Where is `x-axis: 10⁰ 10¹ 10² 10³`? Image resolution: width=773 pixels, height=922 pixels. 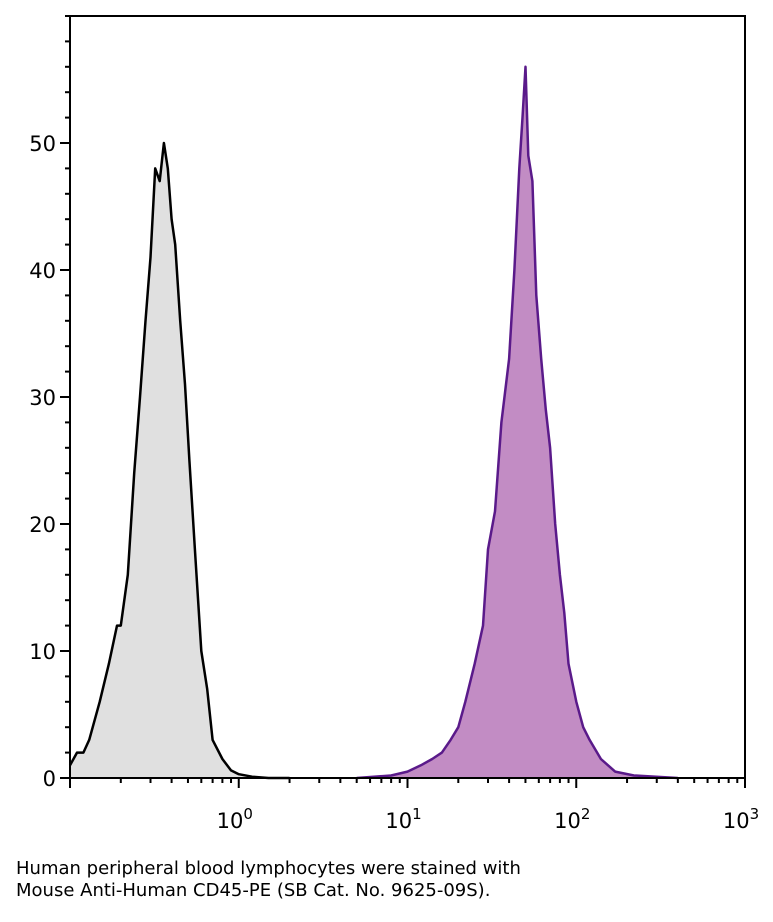
x-axis: 10⁰ 10¹ 10² 10³ is located at coordinates (414, 805).